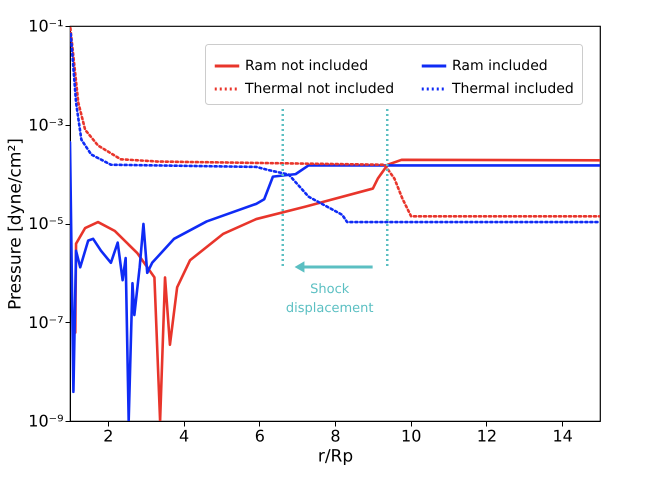 The width and height of the screenshot is (659, 491). Describe the element at coordinates (259, 436) in the screenshot. I see `x-tick-label: 6` at that location.